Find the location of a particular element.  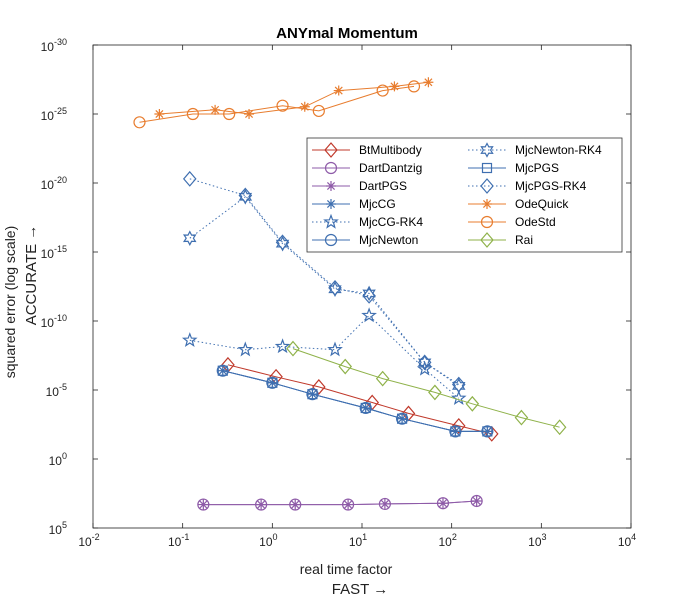

legend-item: DartPGS is located at coordinates (359, 186).